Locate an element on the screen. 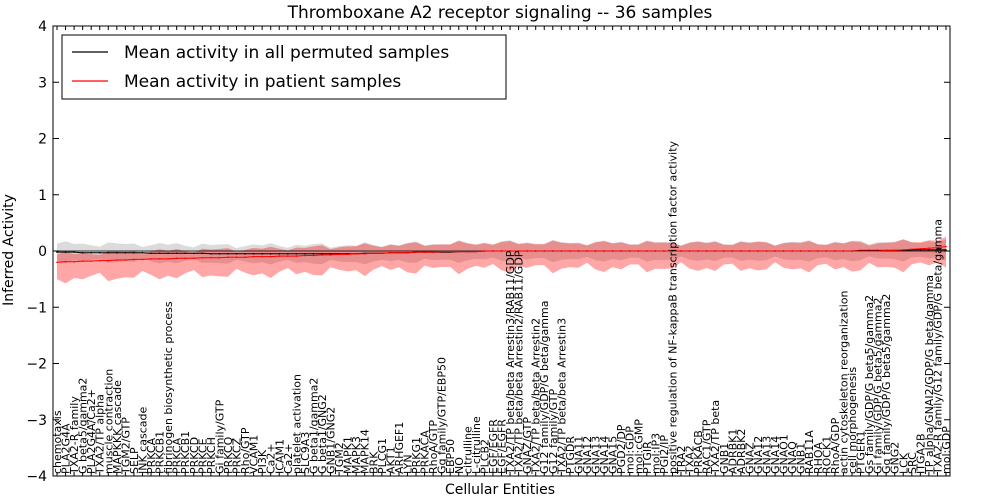 The width and height of the screenshot is (1000, 500). x-tick-label: RAC1/GTP is located at coordinates (707, 446).